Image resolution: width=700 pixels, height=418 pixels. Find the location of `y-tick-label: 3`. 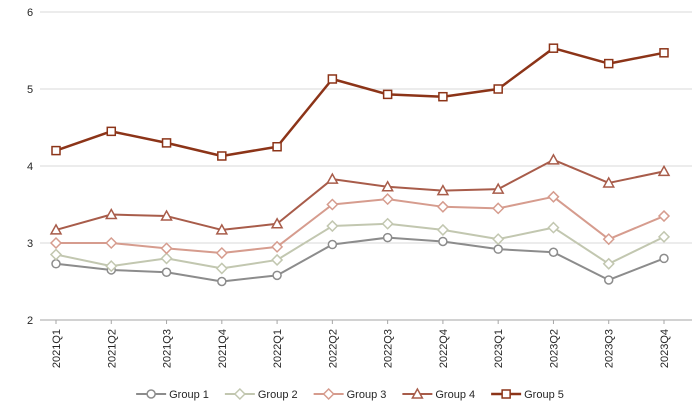

y-tick-label: 3 is located at coordinates (30, 244).